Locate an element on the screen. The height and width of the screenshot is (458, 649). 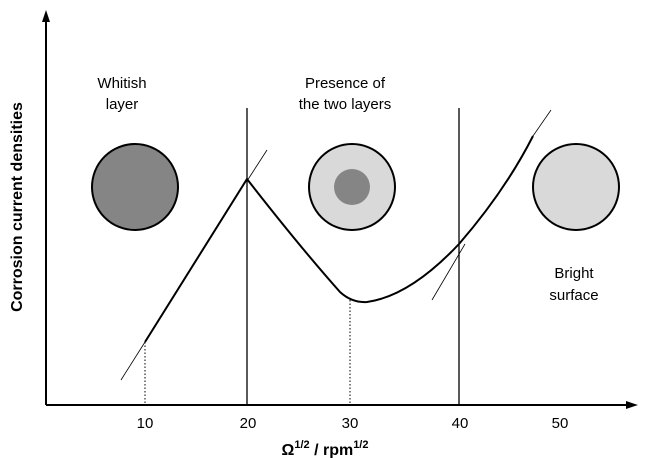
y-axis-arrow is located at coordinates (46, 16).